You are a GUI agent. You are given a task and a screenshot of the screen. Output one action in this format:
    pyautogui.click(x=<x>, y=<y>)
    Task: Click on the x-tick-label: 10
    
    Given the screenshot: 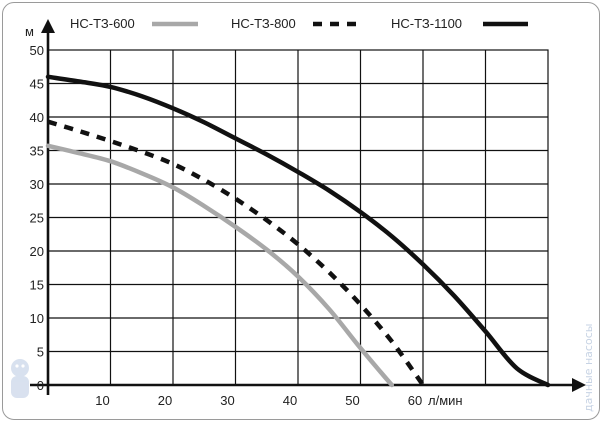 What is the action you would take?
    pyautogui.click(x=102, y=400)
    